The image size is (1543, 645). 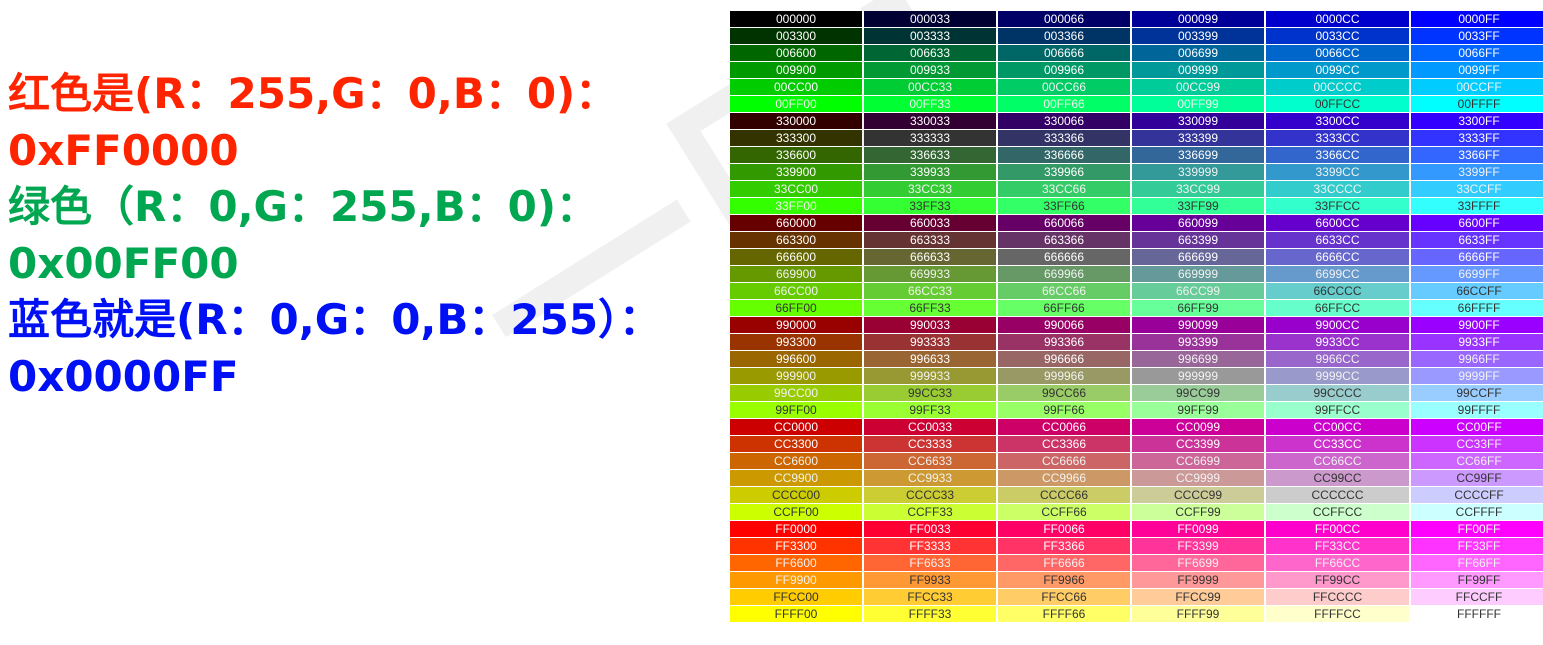 What do you see at coordinates (123, 376) in the screenshot?
I see `blue-hex-line: 0x0000FF` at bounding box center [123, 376].